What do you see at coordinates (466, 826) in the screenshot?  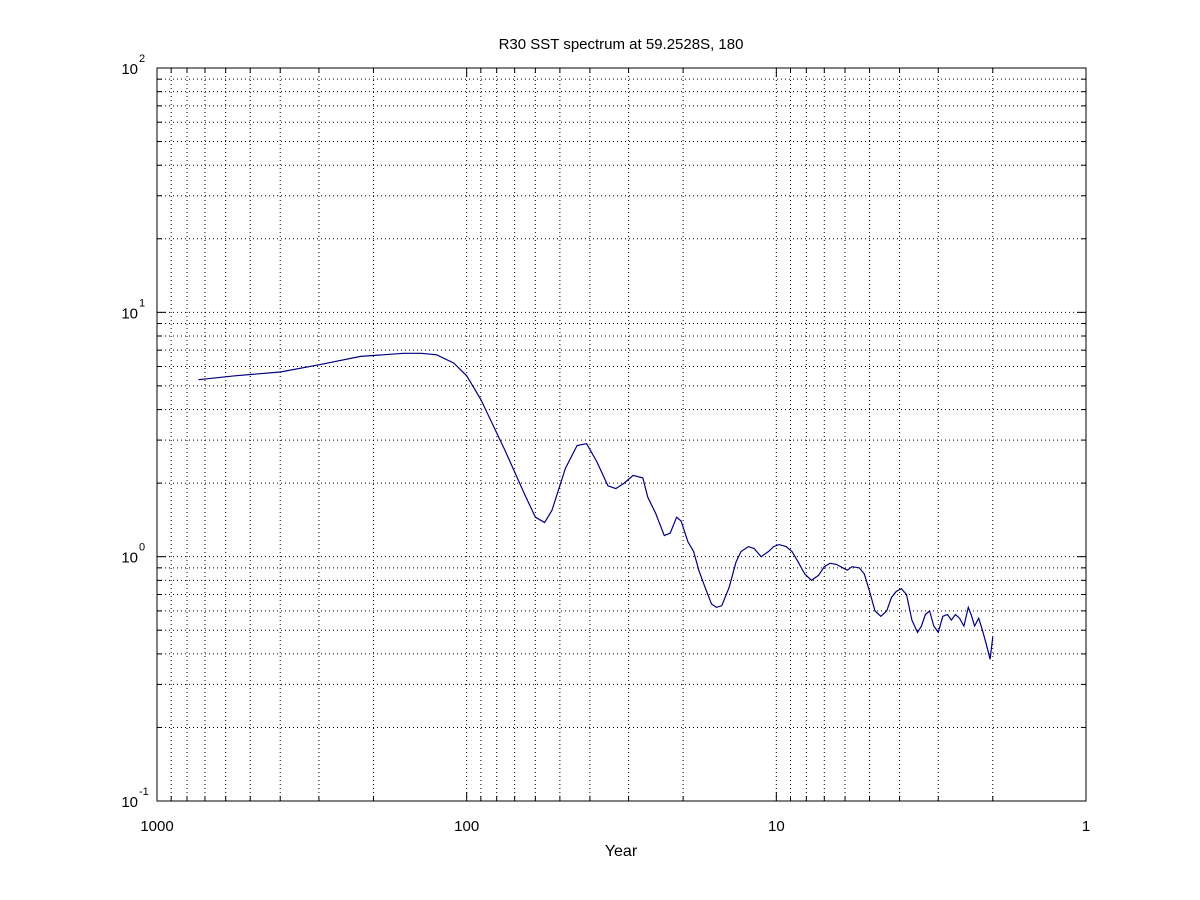 I see `x-tick-label: 100` at bounding box center [466, 826].